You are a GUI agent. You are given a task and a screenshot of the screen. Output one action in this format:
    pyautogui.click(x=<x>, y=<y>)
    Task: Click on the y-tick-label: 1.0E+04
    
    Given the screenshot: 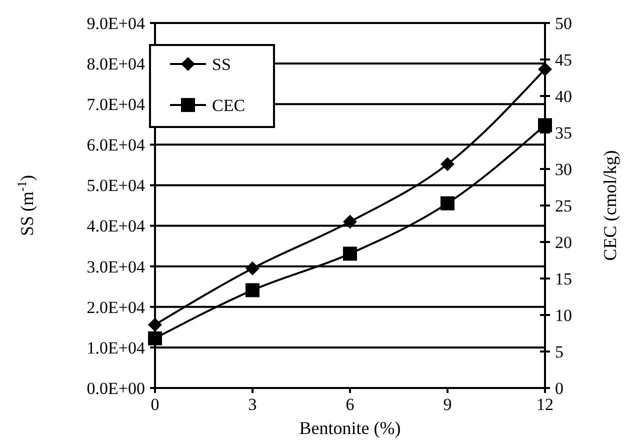 What is the action you would take?
    pyautogui.click(x=116, y=348)
    